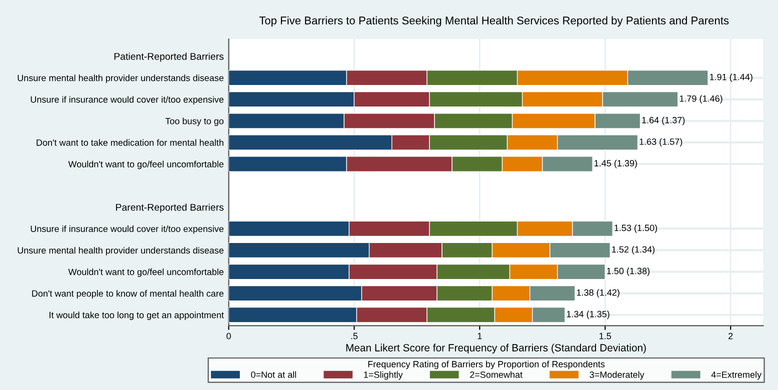 The image size is (778, 390). What do you see at coordinates (128, 294) in the screenshot?
I see `y-tick-label: Don't want people to know of mental health care` at bounding box center [128, 294].